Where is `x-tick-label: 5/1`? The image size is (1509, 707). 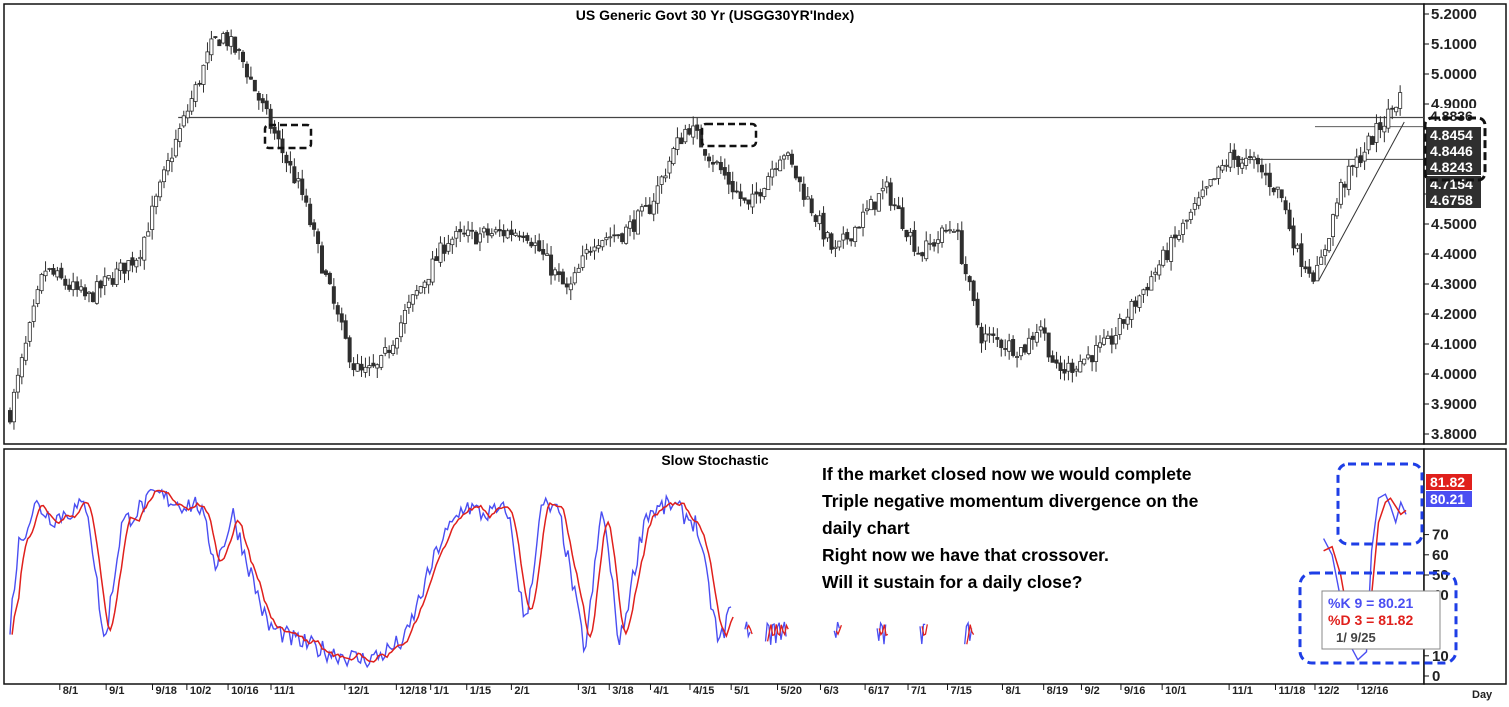 x-tick-label: 5/1 is located at coordinates (741, 691).